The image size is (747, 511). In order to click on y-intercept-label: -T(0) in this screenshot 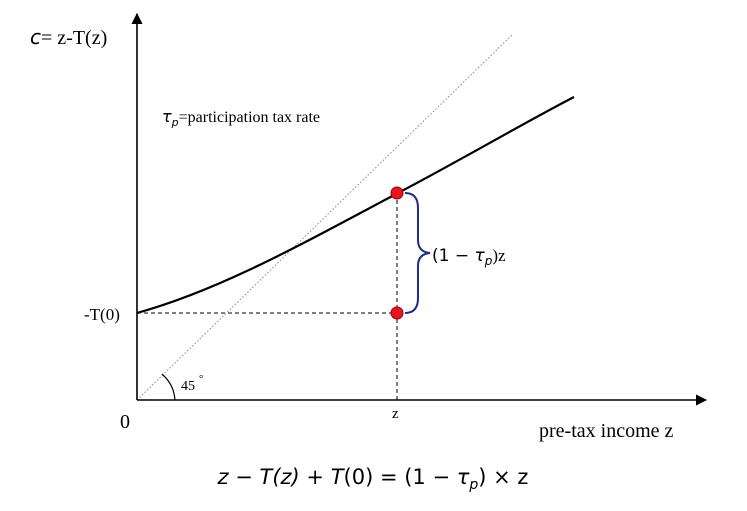, I will do `click(102, 314)`.